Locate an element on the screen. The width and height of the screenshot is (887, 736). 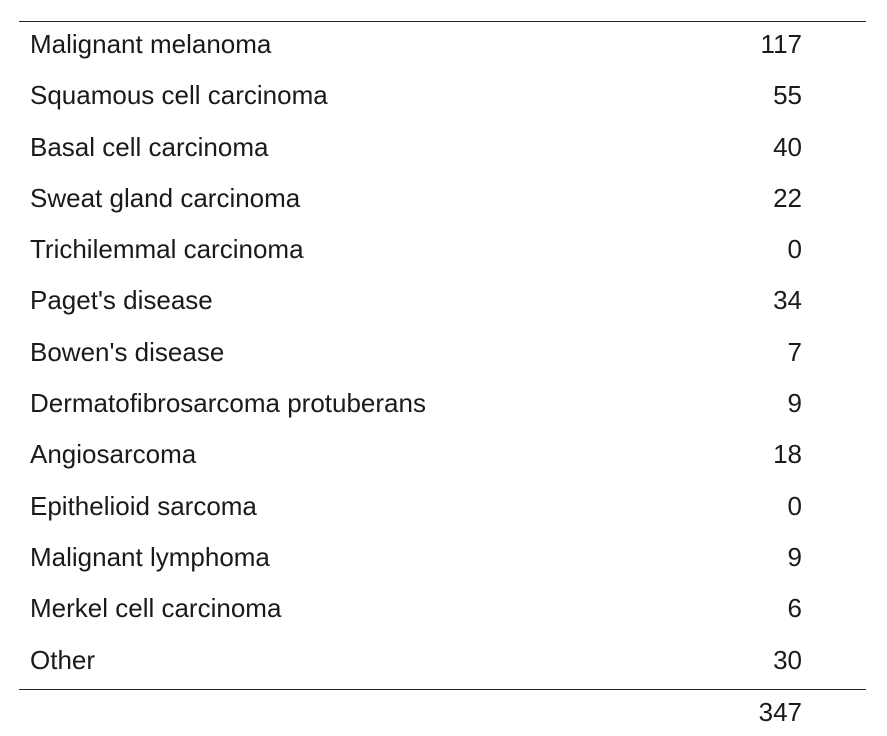
table-row: Epithelioid sarcoma 0 is located at coordinates (442, 509).